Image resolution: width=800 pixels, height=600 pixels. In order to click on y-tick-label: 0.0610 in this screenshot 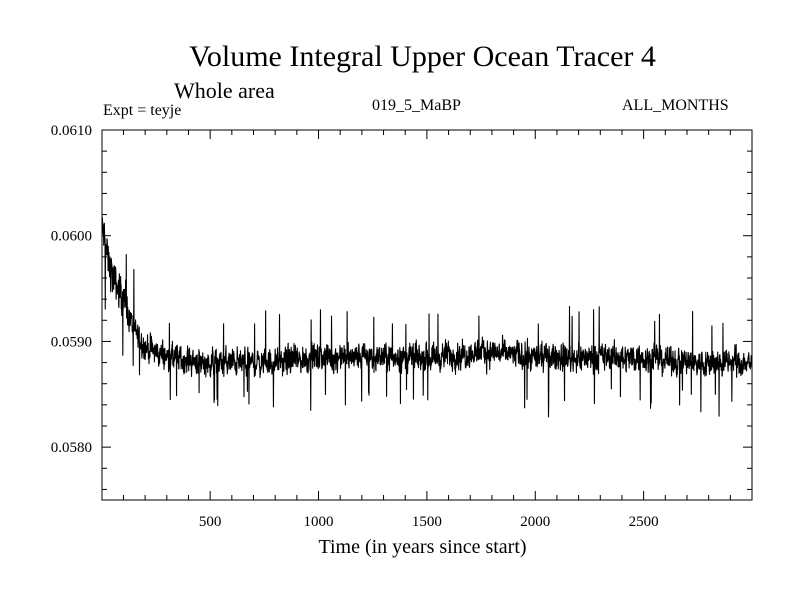, I will do `click(71, 131)`.